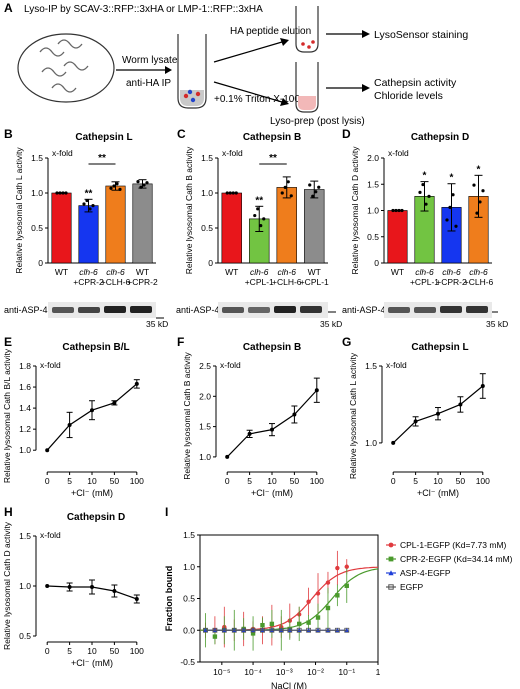  Describe the element at coordinates (415, 481) in the screenshot. I see `x-tick-label: 5` at that location.